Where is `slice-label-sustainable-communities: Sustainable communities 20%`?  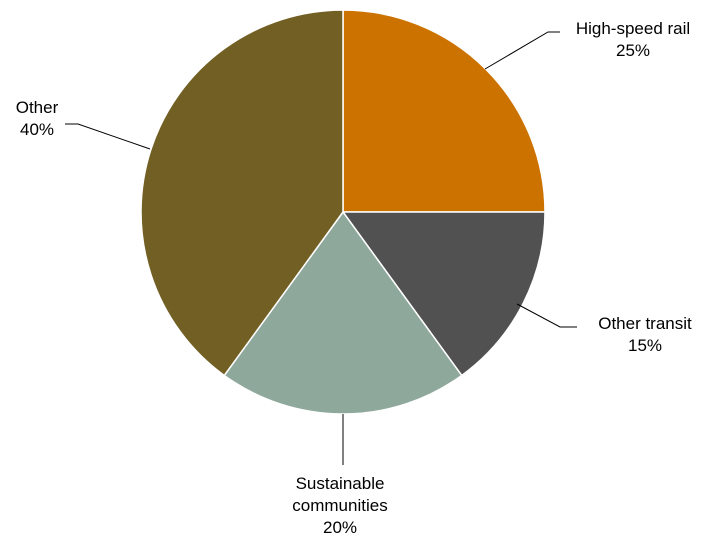
slice-label-sustainable-communities: Sustainable communities 20% is located at coordinates (339, 505).